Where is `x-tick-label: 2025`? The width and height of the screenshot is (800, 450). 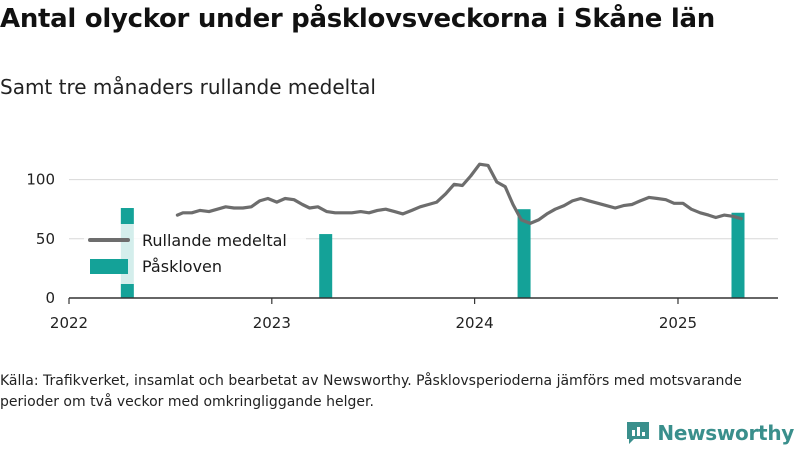 x-tick-label: 2025 is located at coordinates (678, 323).